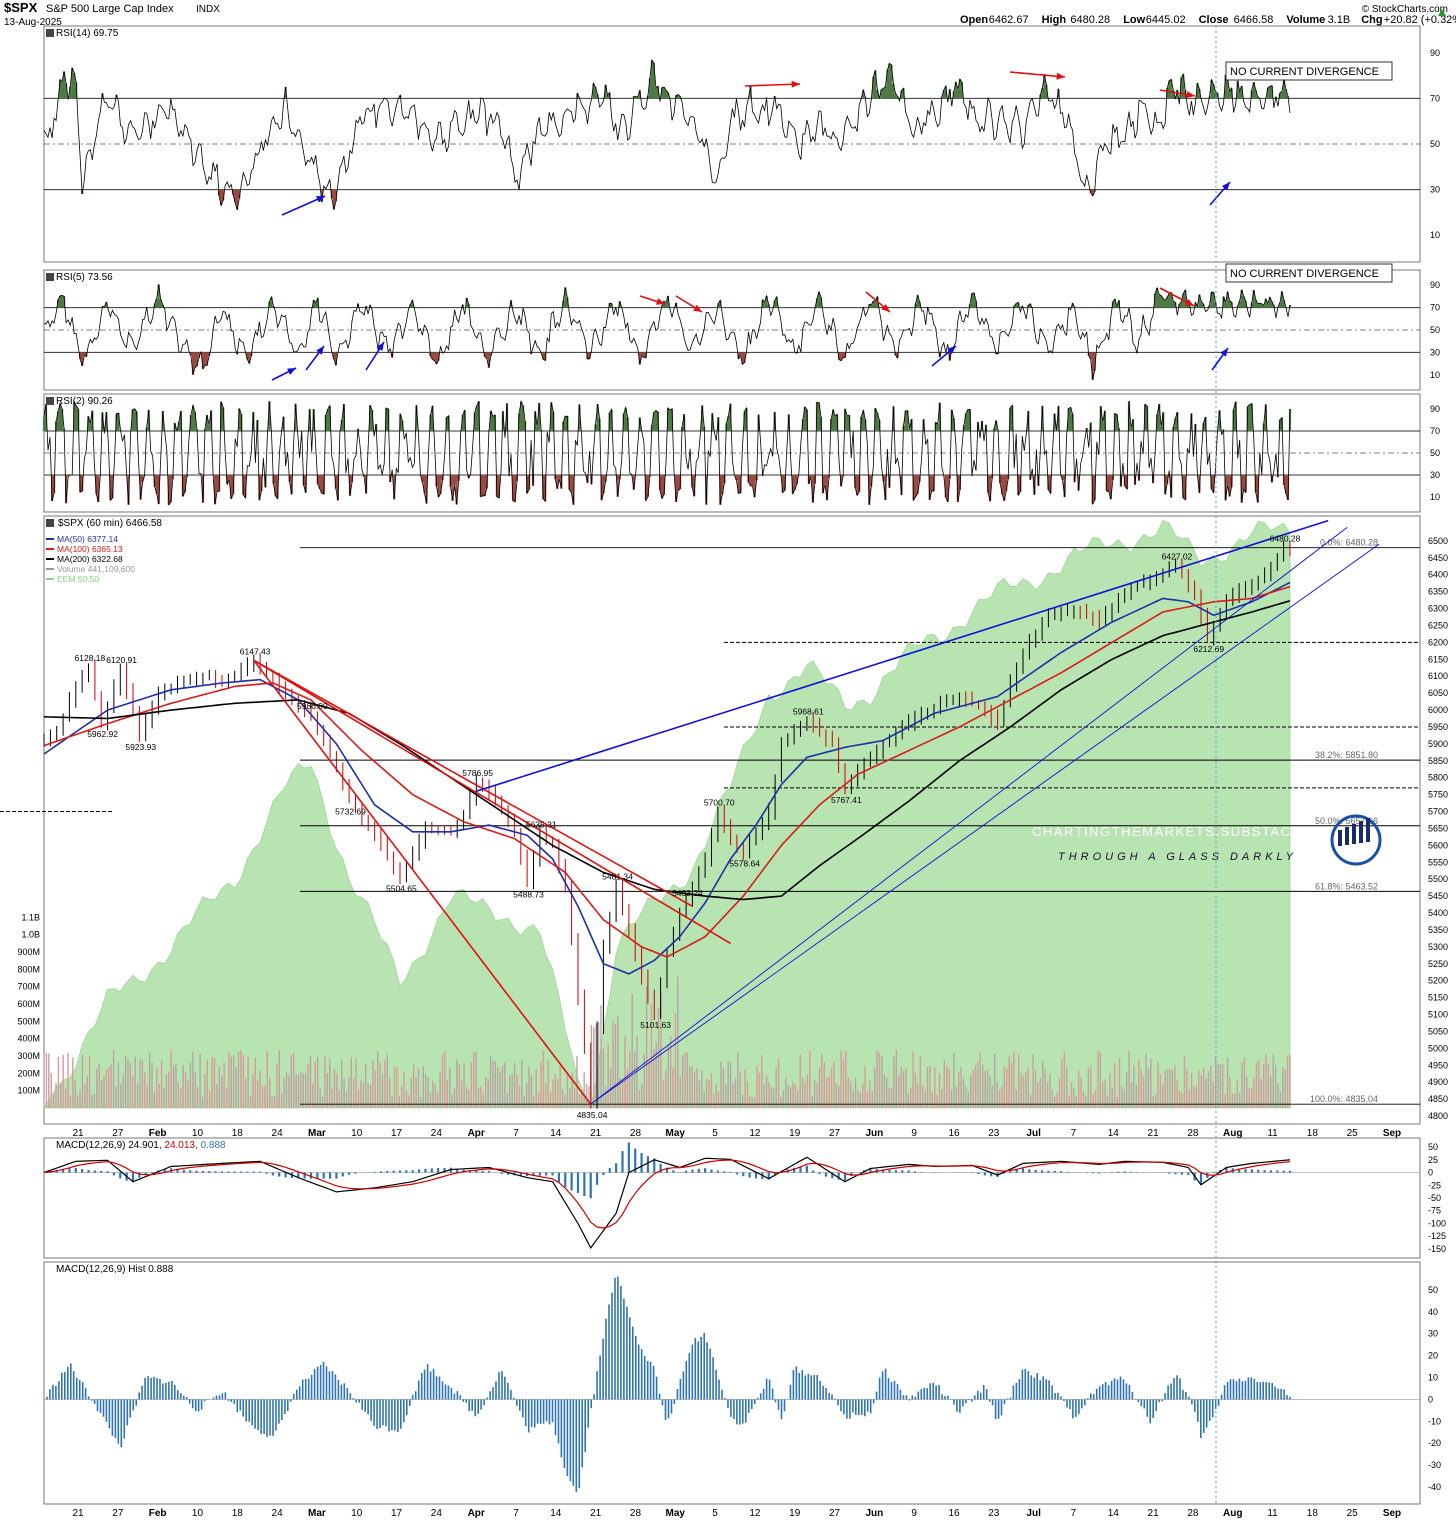 Image resolution: width=1456 pixels, height=1525 pixels. I want to click on price-tick-6350: 6350, so click(1438, 592).